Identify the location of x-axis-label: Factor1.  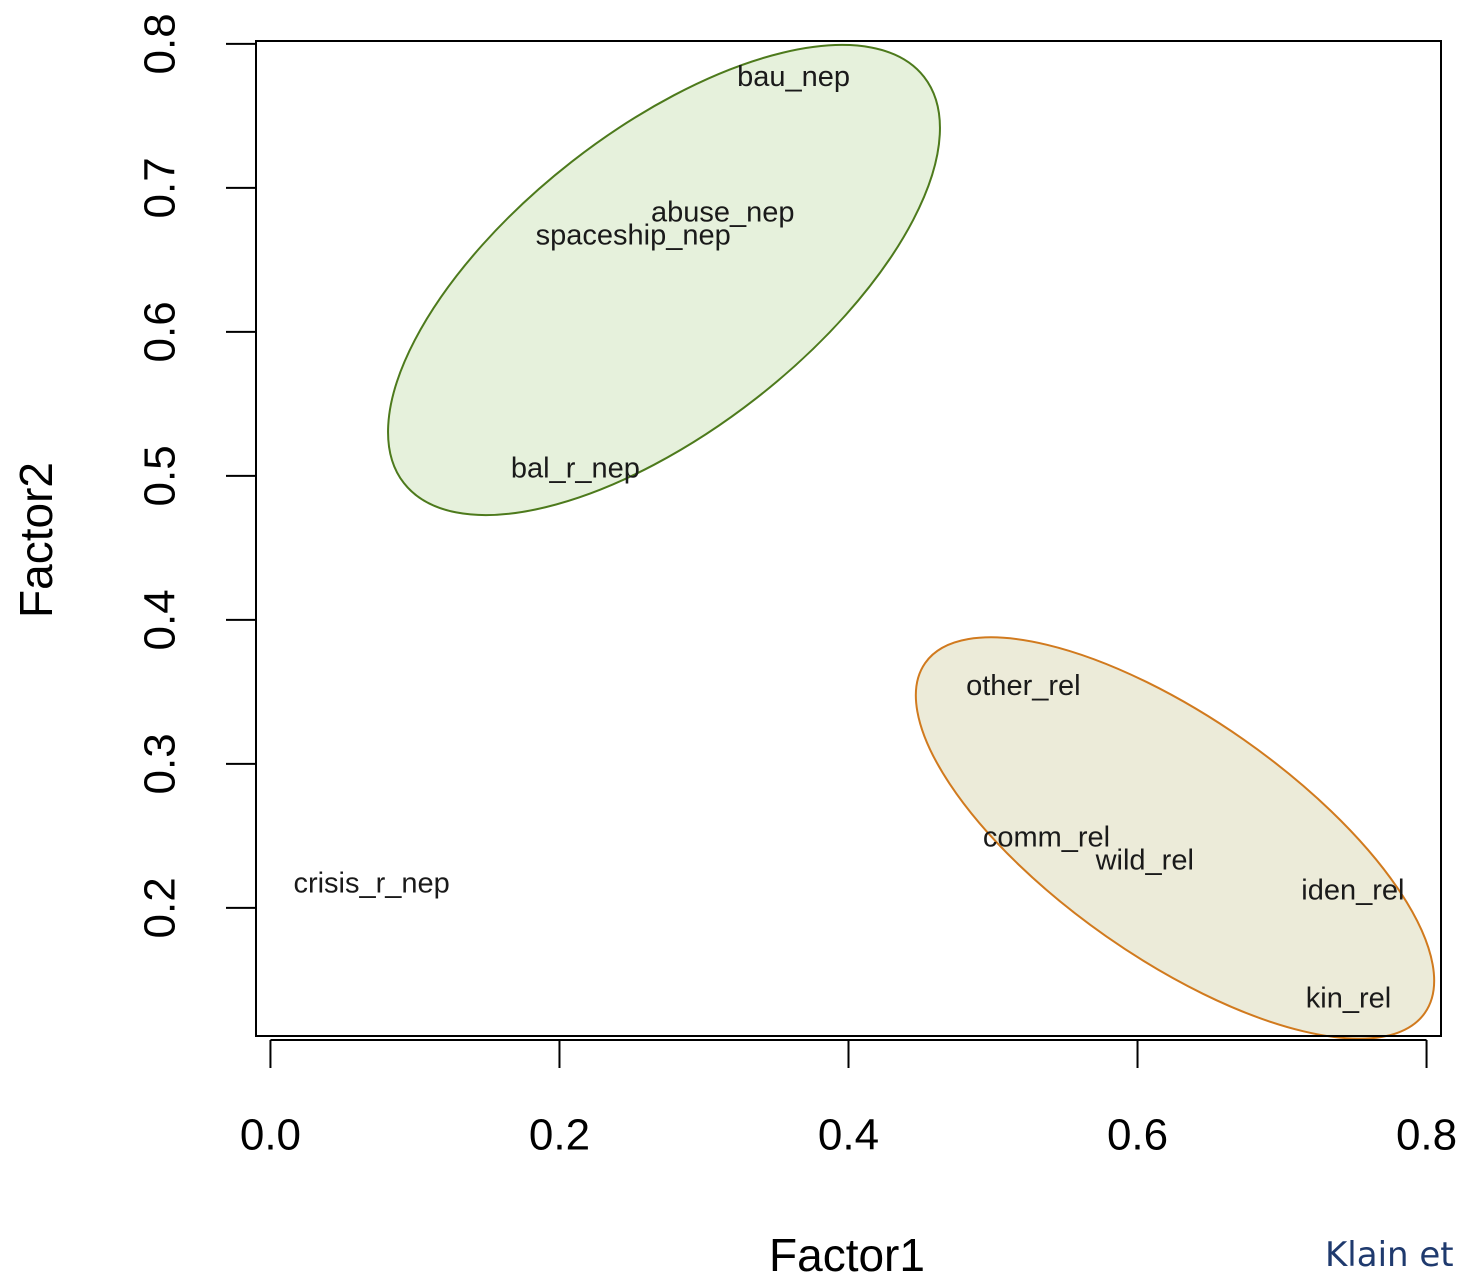
(847, 1255).